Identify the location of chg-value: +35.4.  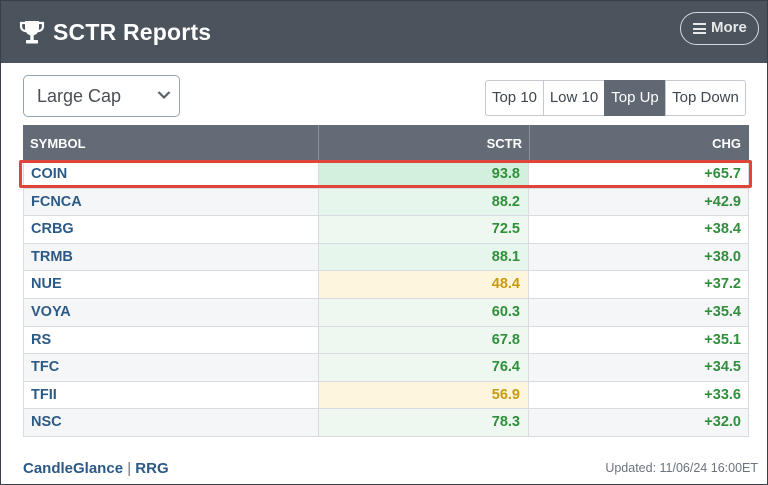
(639, 312).